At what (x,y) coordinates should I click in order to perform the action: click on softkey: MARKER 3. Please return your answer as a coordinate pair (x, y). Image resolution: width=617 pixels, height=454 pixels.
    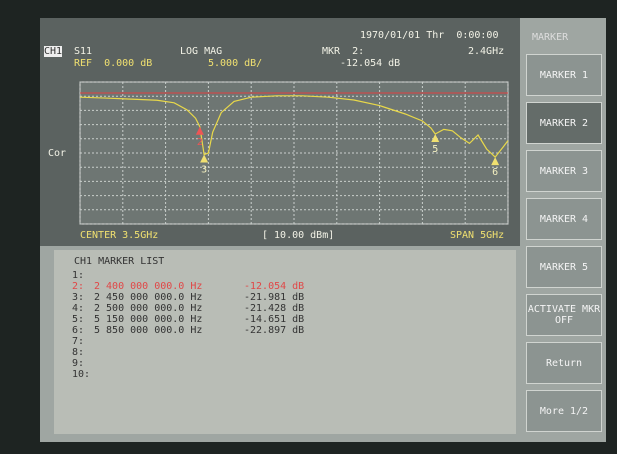
    Looking at the image, I should click on (564, 171).